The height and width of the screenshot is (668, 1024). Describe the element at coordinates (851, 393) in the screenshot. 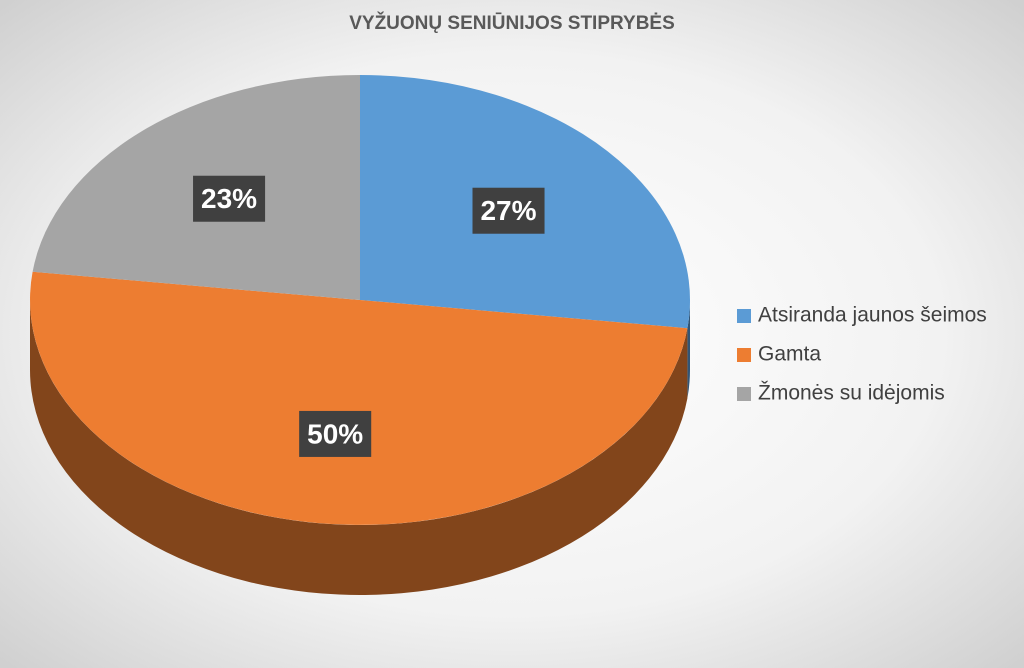

I see `legend-label: Žmonės su idėjomis` at that location.